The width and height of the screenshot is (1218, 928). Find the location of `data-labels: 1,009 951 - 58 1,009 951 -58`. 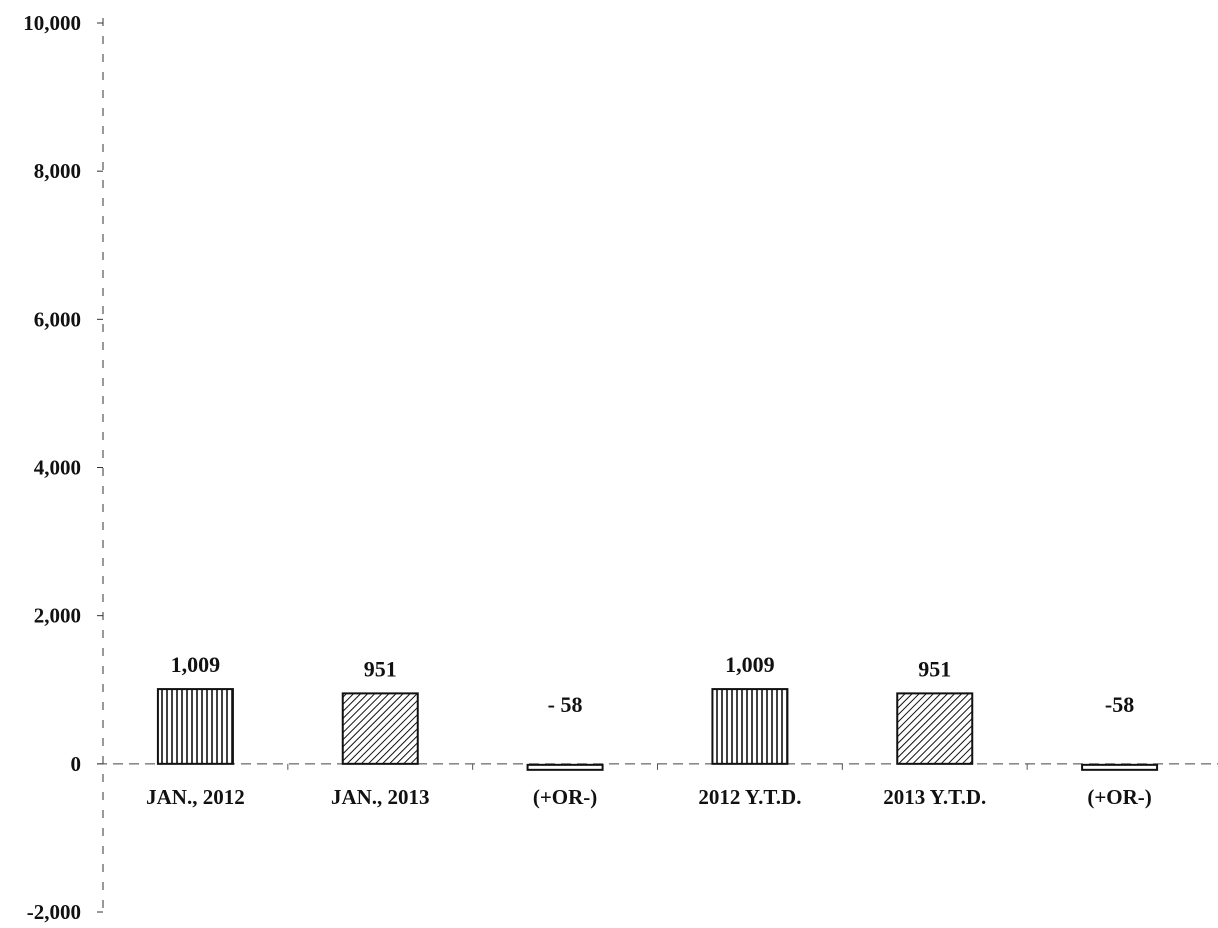

data-labels: 1,009 951 - 58 1,009 951 -58 is located at coordinates (653, 684).